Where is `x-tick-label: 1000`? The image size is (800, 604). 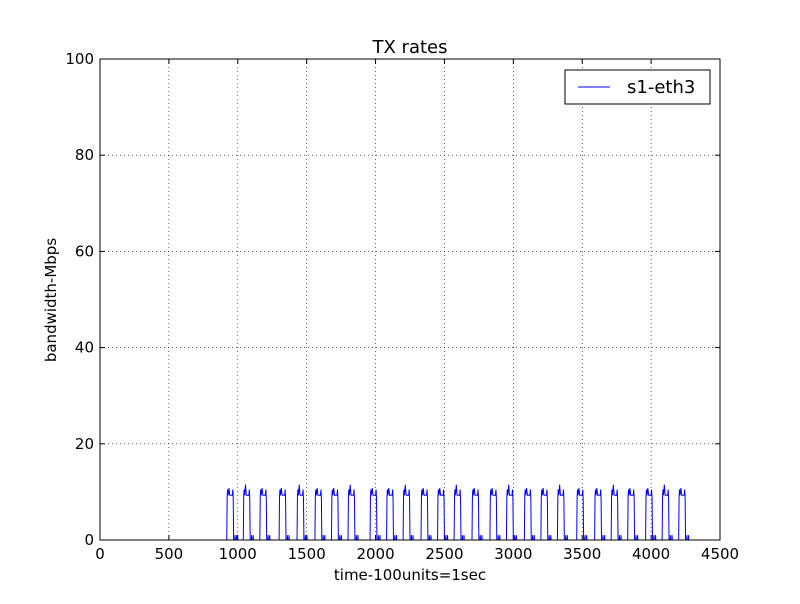 x-tick-label: 1000 is located at coordinates (238, 554).